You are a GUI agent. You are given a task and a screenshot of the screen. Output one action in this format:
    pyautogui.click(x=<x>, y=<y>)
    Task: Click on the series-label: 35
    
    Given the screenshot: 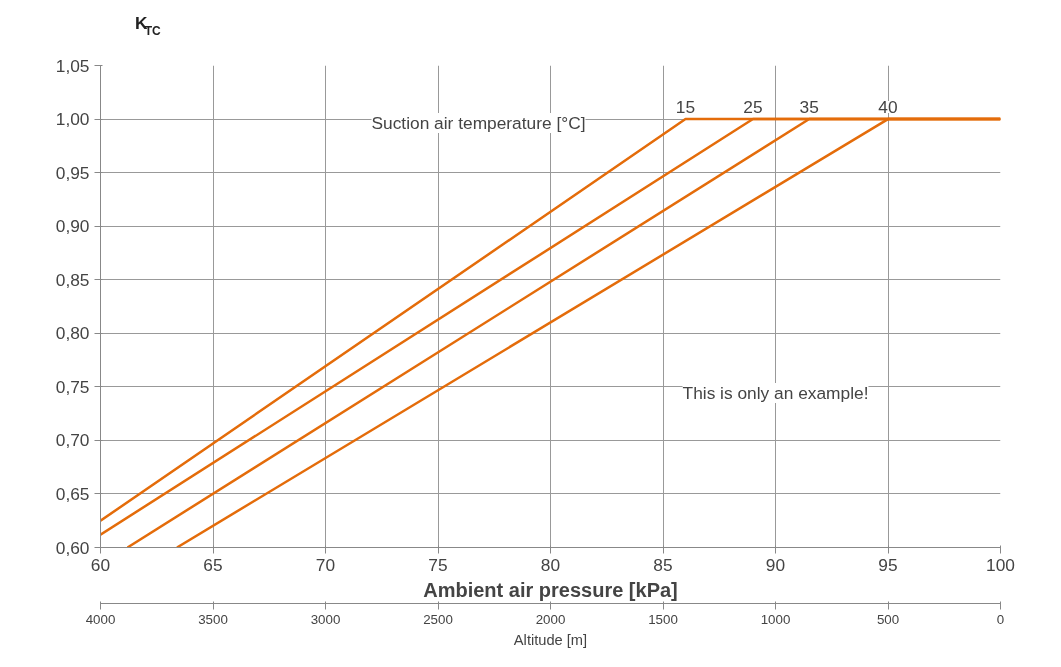 What is the action you would take?
    pyautogui.click(x=809, y=107)
    